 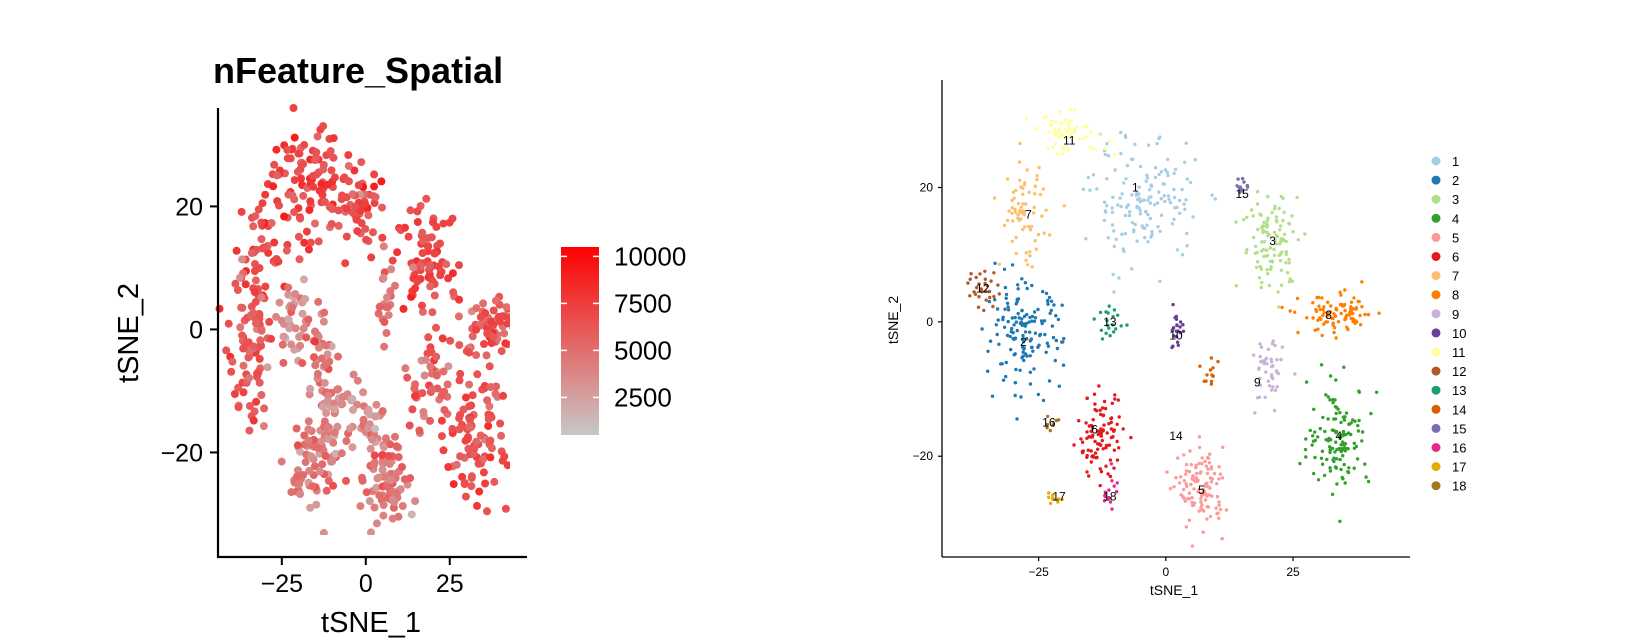 What do you see at coordinates (1455, 237) in the screenshot?
I see `legend-label: 5` at bounding box center [1455, 237].